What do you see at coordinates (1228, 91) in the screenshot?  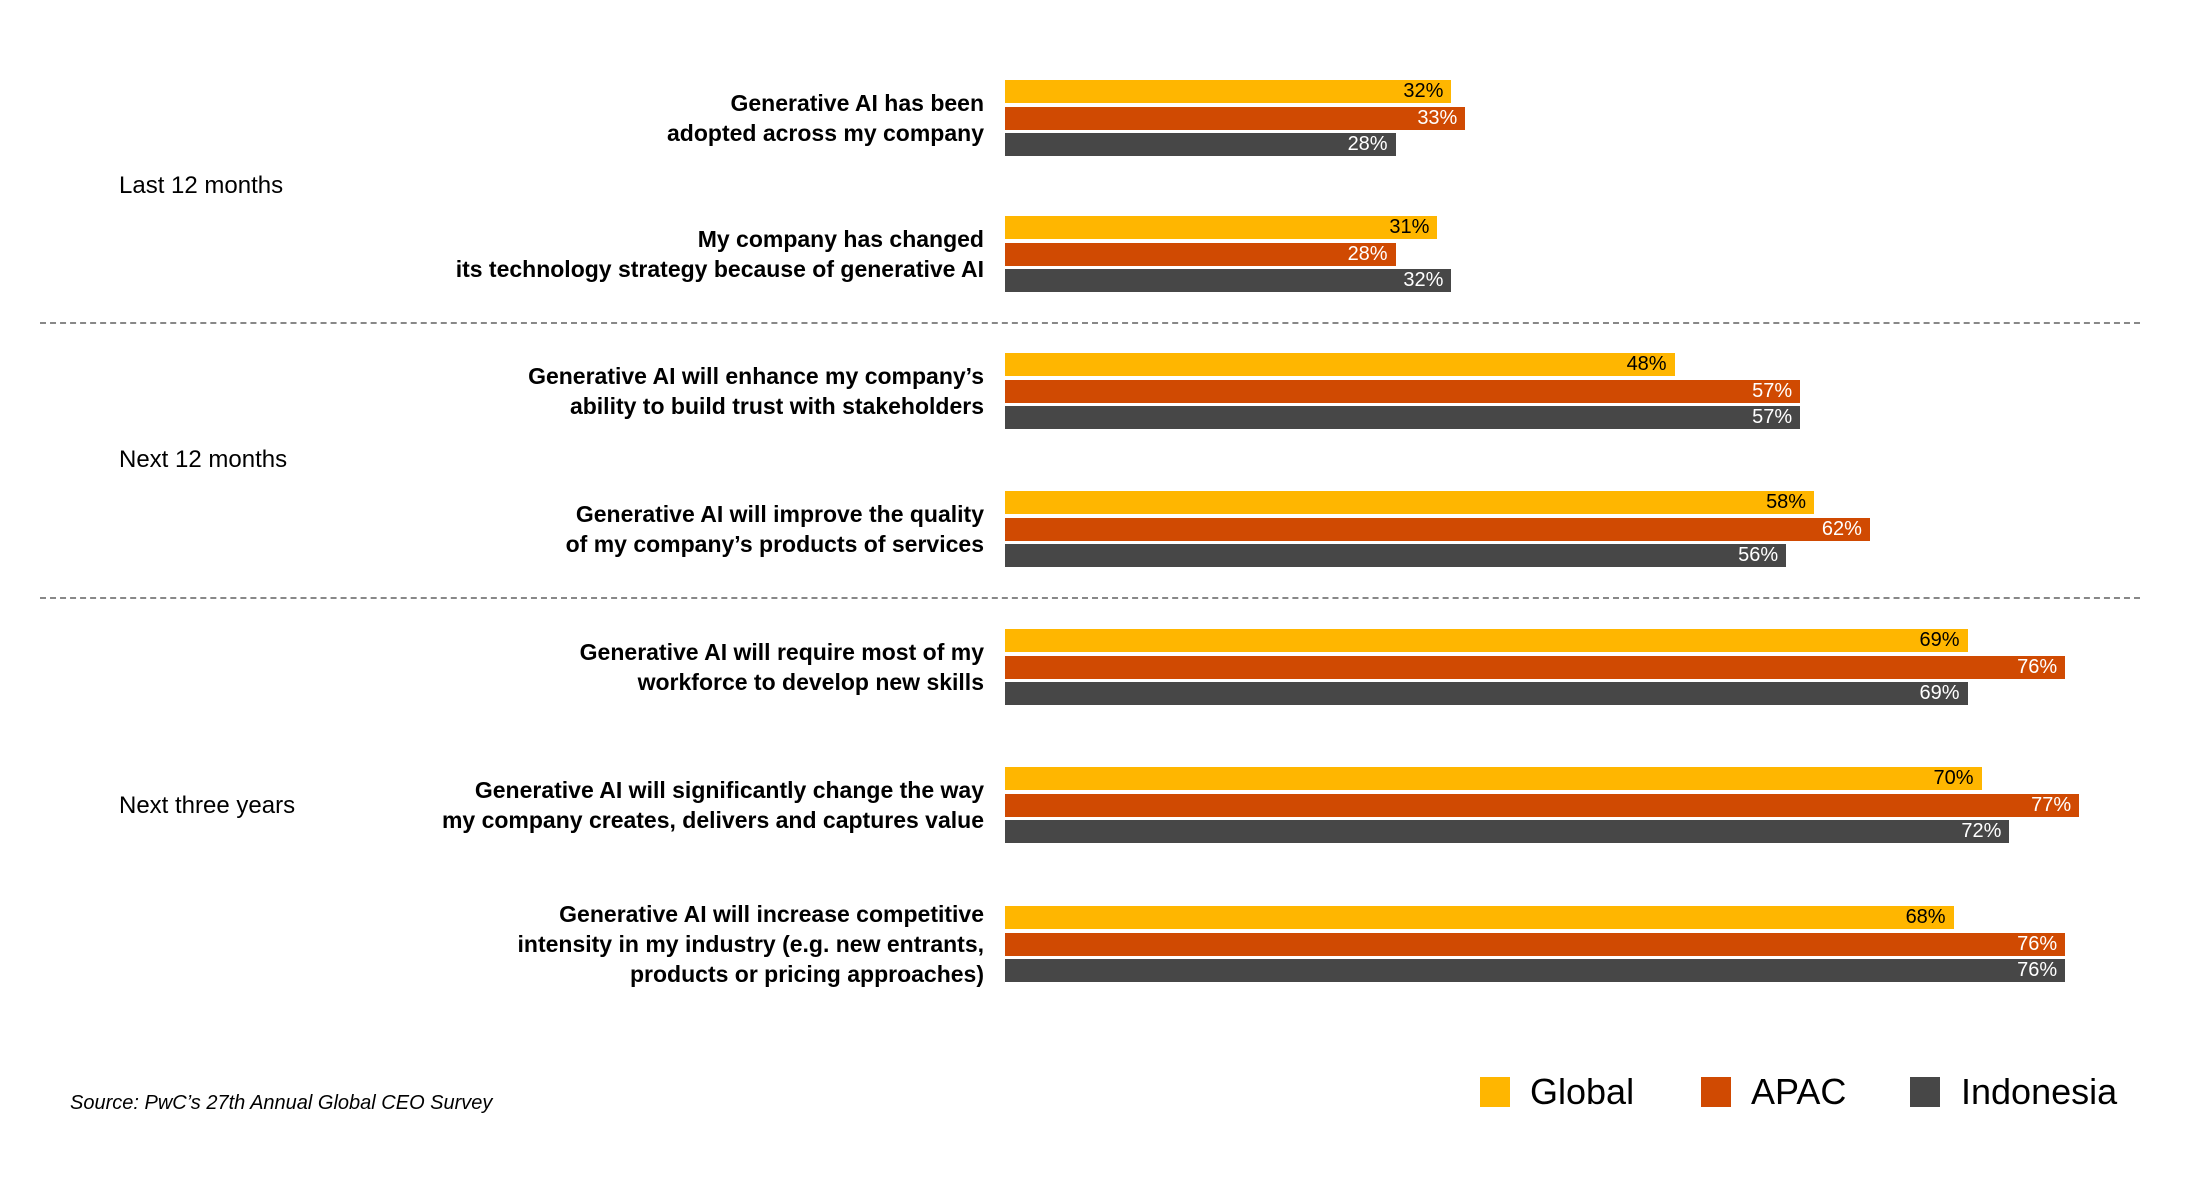 I see `bar-global: 32%` at bounding box center [1228, 91].